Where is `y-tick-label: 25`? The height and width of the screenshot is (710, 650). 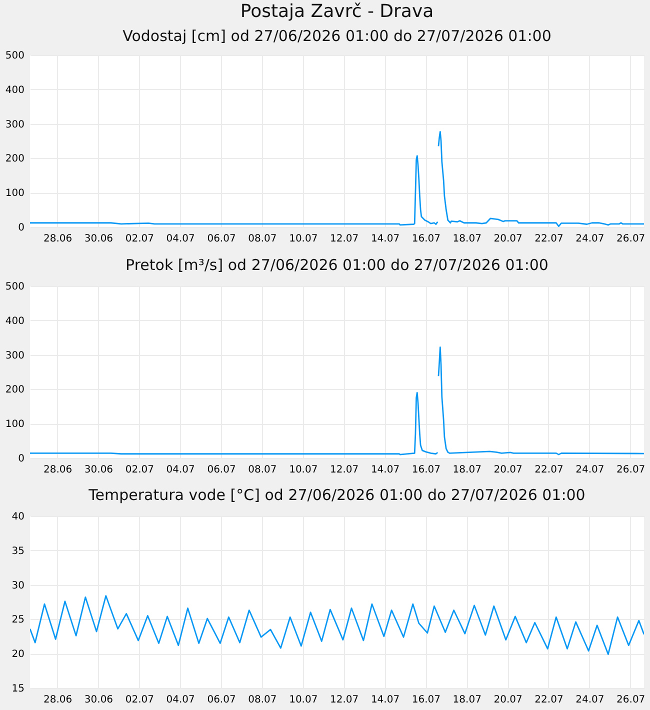
y-tick-label: 25 is located at coordinates (18, 620).